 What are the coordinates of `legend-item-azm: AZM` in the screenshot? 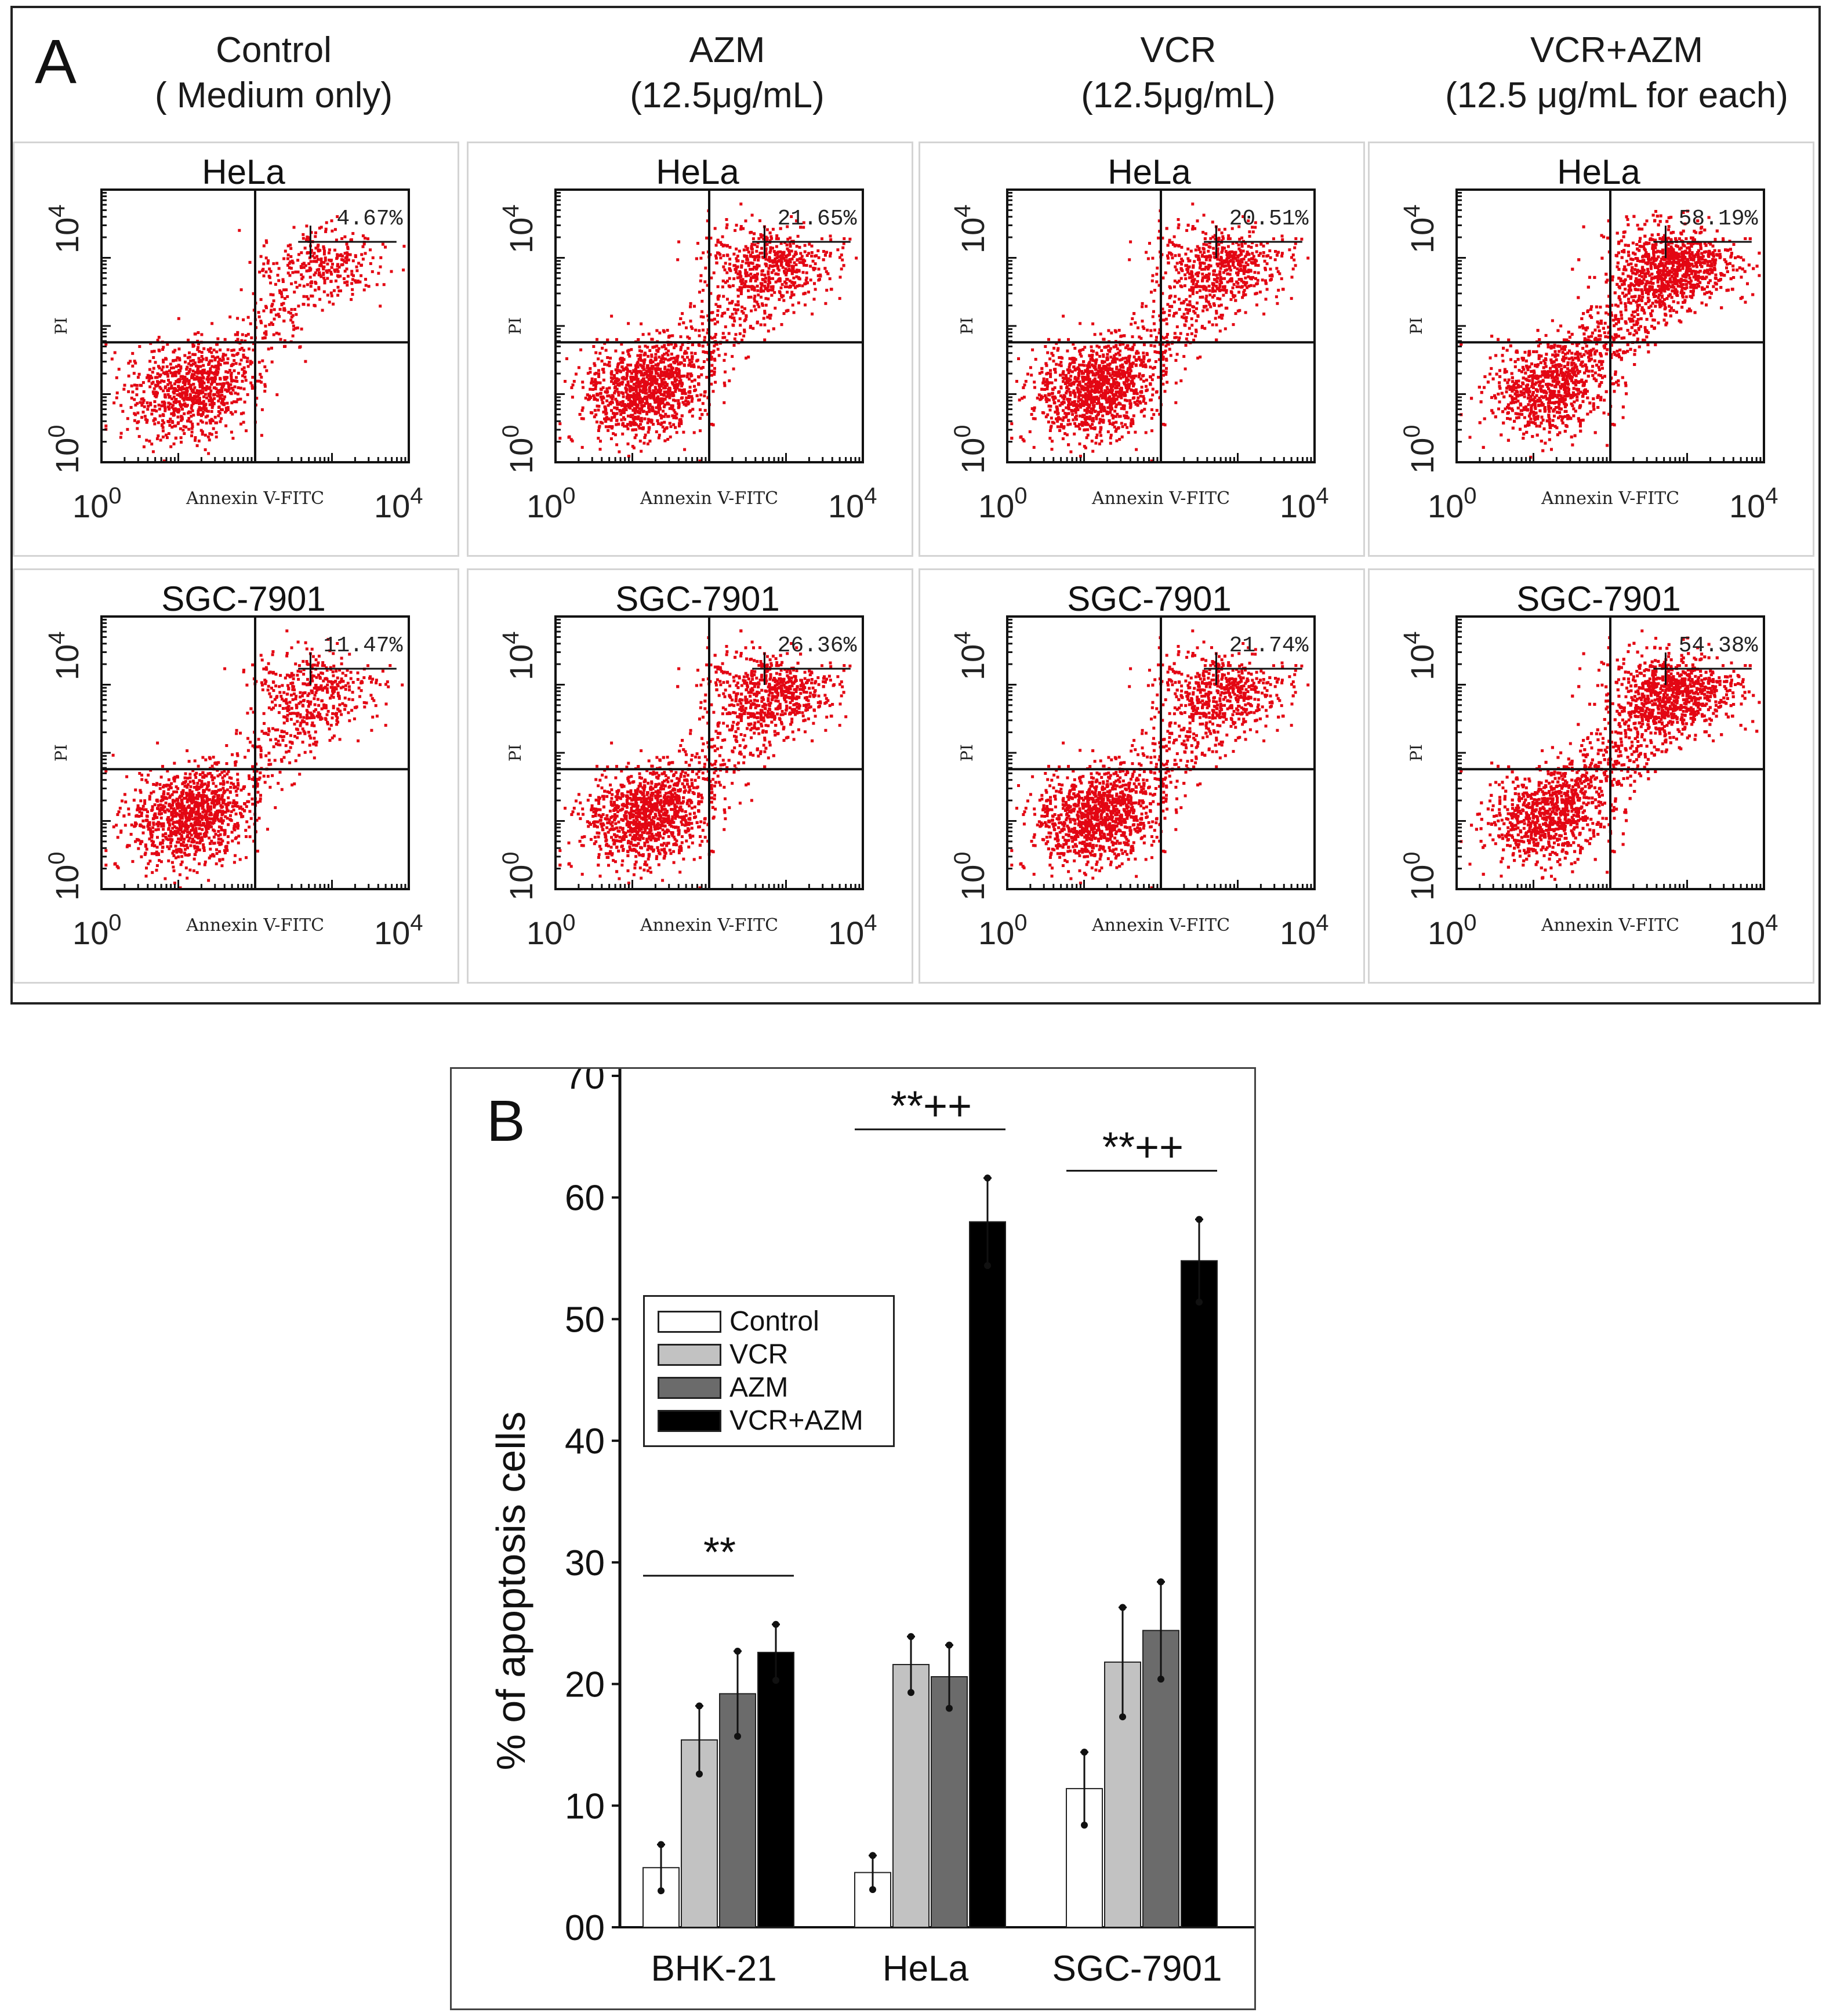 It's located at (775, 1387).